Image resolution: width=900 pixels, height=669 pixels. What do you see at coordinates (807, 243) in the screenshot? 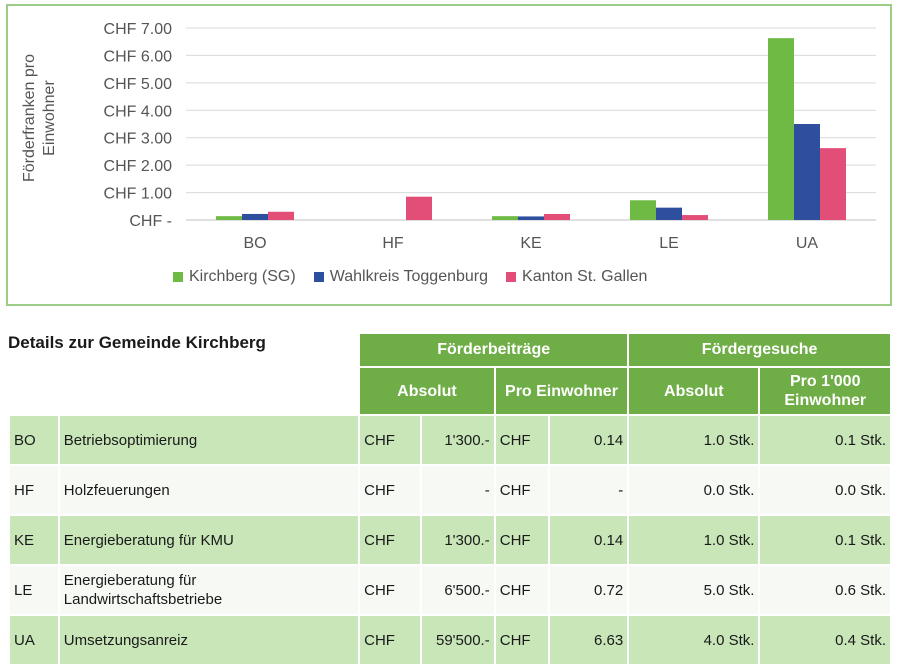
I see `x-tick-label: UA` at bounding box center [807, 243].